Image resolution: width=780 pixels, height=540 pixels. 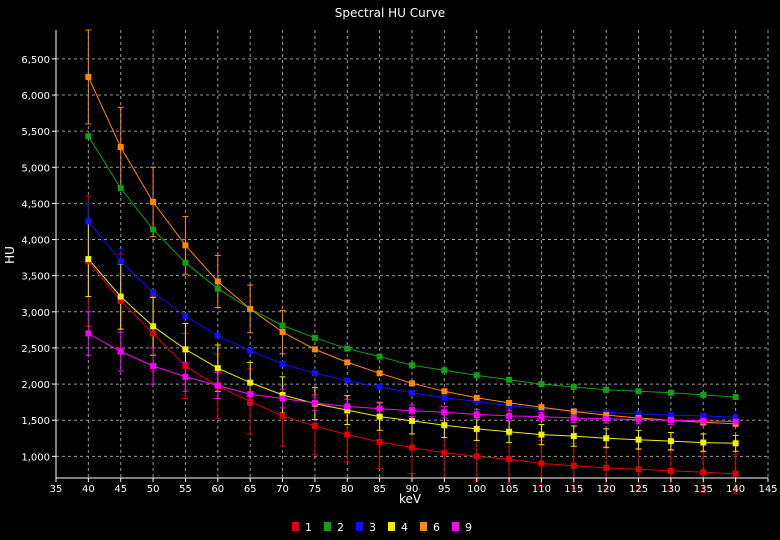 What do you see at coordinates (35, 96) in the screenshot?
I see `y-tick-label-6000: 6,000` at bounding box center [35, 96].